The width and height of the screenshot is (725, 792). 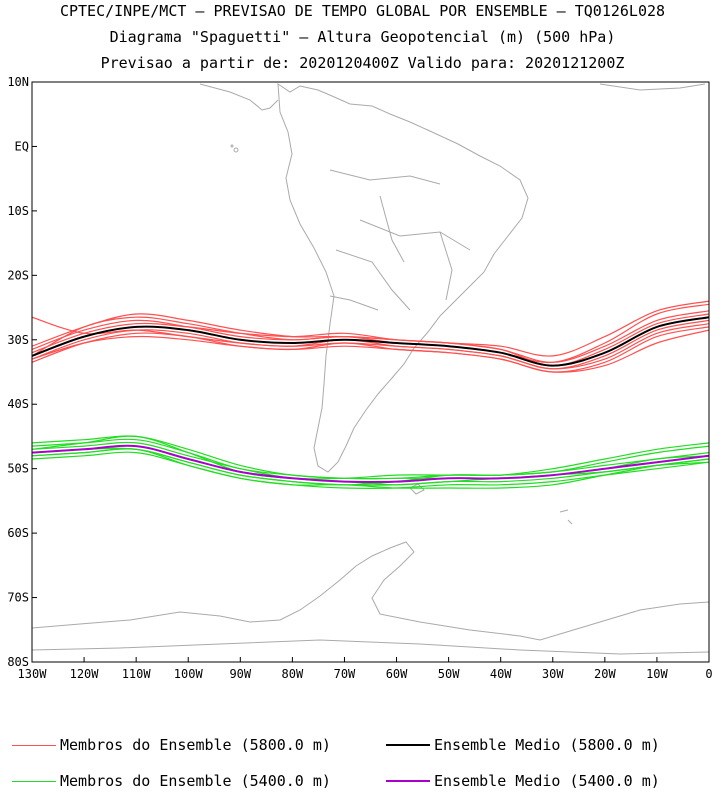 What do you see at coordinates (657, 674) in the screenshot?
I see `lon-tick-label: 10W` at bounding box center [657, 674].